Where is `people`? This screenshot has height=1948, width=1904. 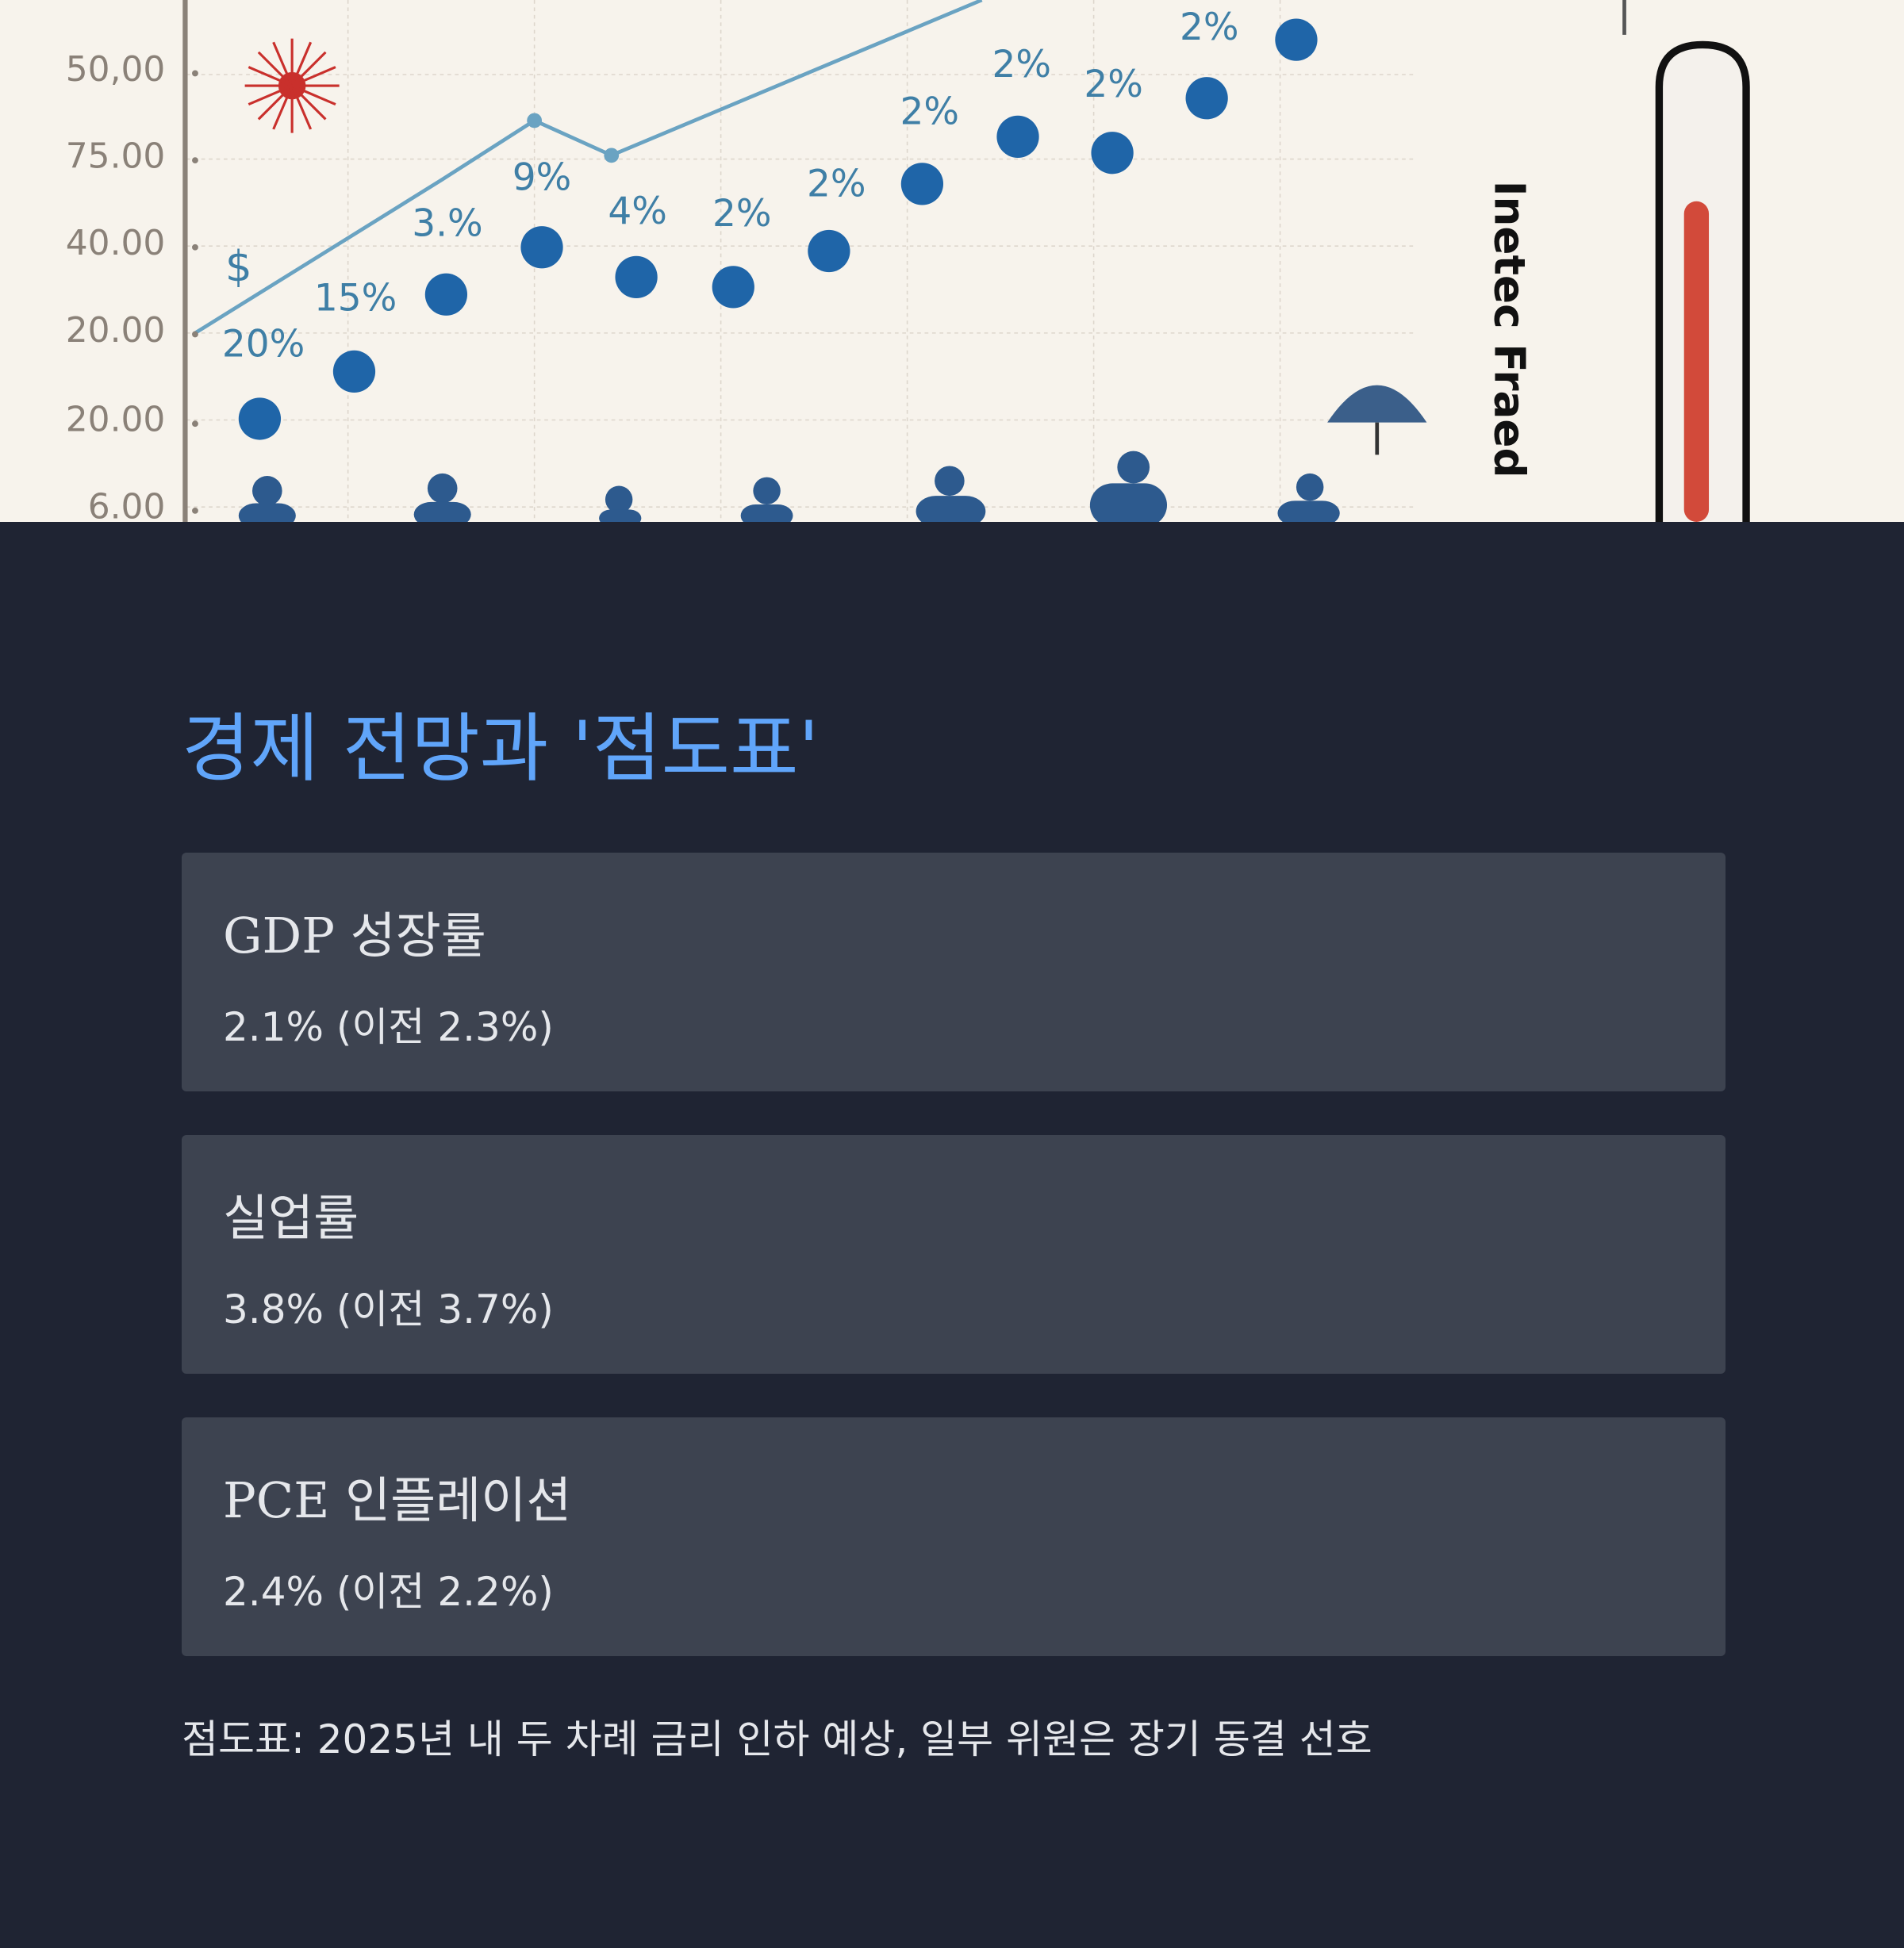 people is located at coordinates (789, 486).